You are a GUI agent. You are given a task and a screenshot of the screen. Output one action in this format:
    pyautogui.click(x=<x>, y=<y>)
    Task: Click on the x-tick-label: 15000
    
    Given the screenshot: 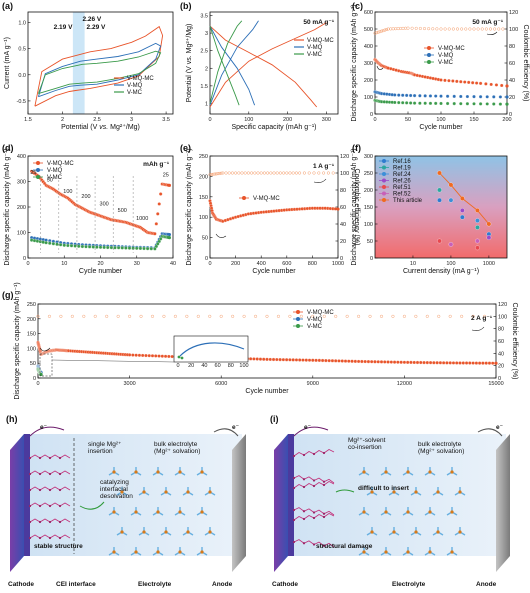 What is the action you would take?
    pyautogui.click(x=495, y=384)
    